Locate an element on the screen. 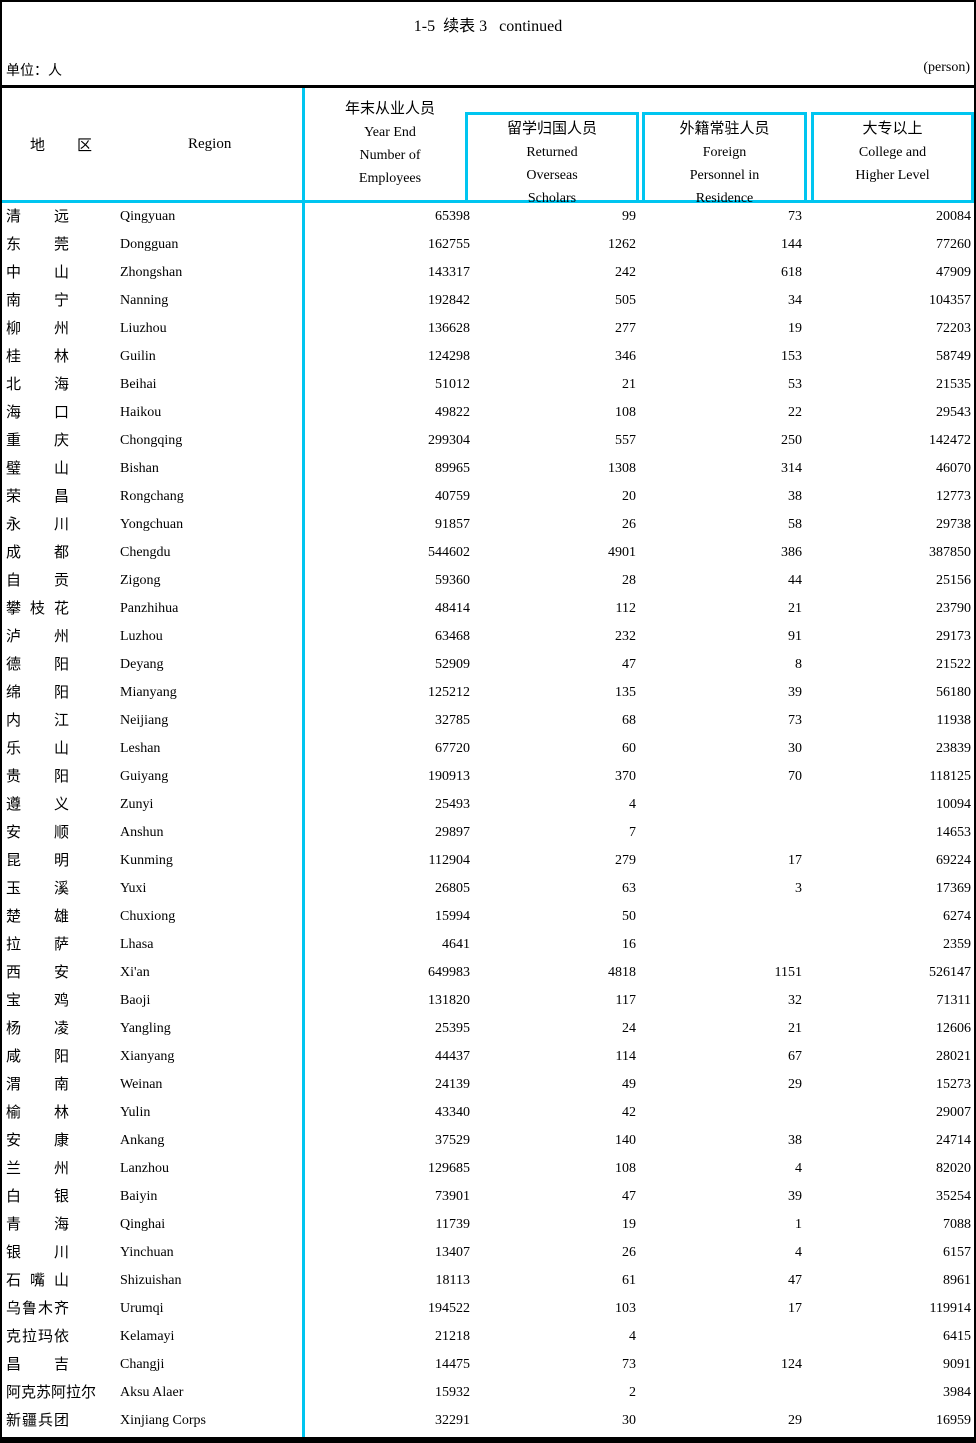 The image size is (976, 1443). region-name-en: Baoji is located at coordinates (135, 1000).